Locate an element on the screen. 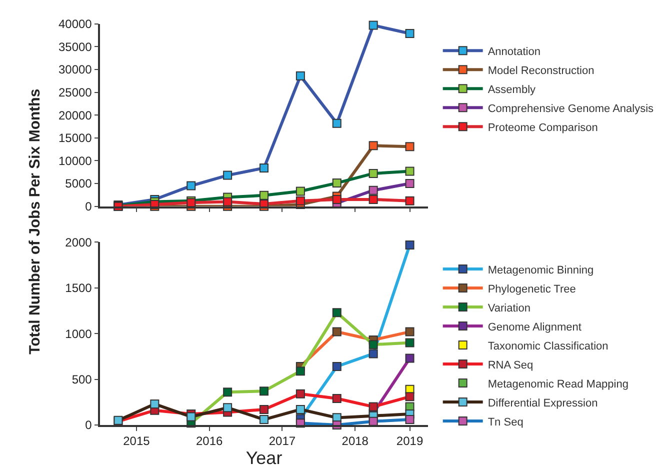 This screenshot has width=670, height=475. x-tick-label: 2015 is located at coordinates (136, 441).